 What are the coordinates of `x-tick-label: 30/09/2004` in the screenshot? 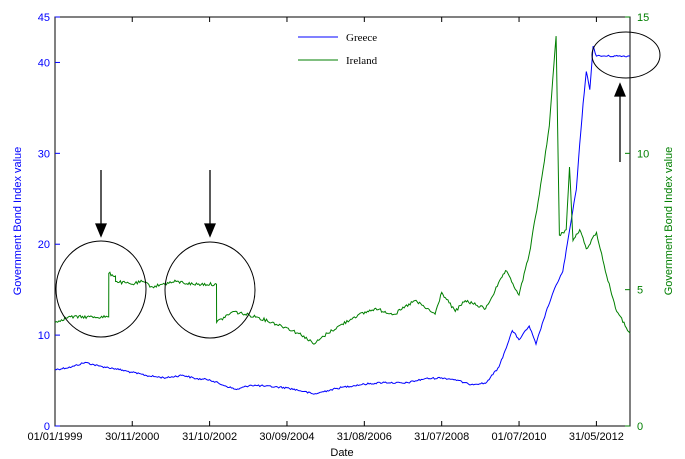 It's located at (286, 437).